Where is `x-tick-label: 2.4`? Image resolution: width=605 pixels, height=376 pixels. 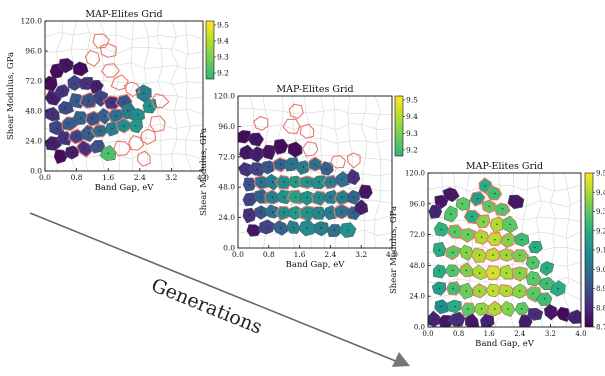
x-tick-label: 2.4 is located at coordinates (330, 254).